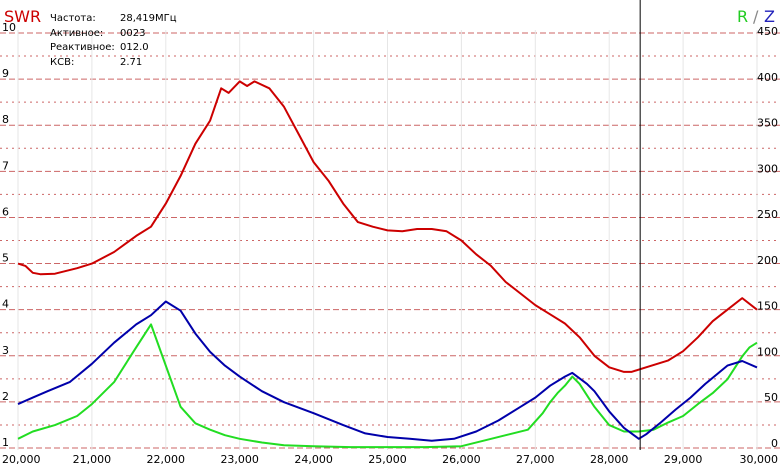  I want to click on y-left-tick-label: 3, so click(5, 350).